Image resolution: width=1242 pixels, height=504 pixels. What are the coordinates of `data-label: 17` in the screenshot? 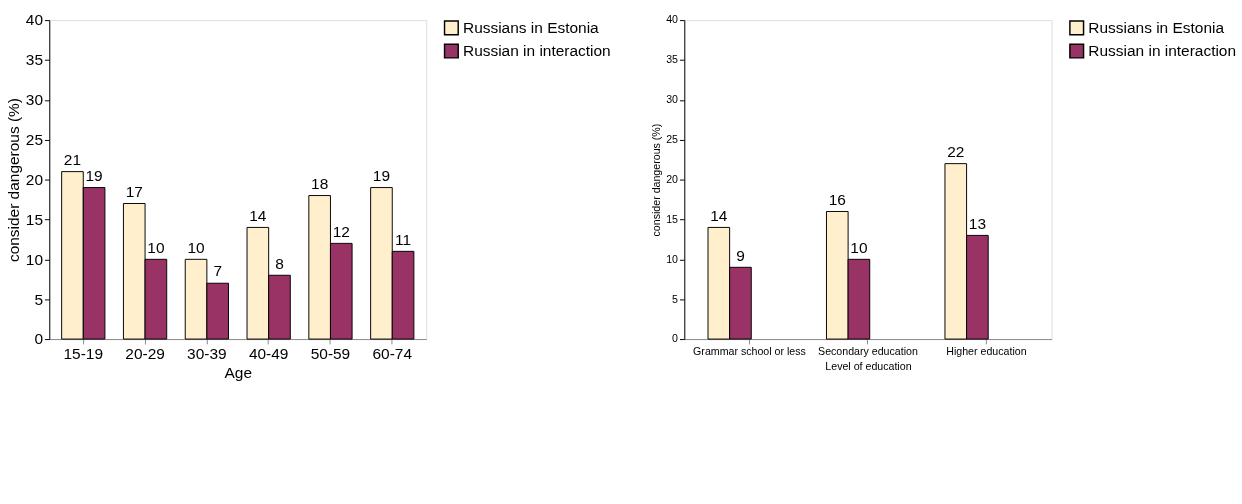 It's located at (134, 191).